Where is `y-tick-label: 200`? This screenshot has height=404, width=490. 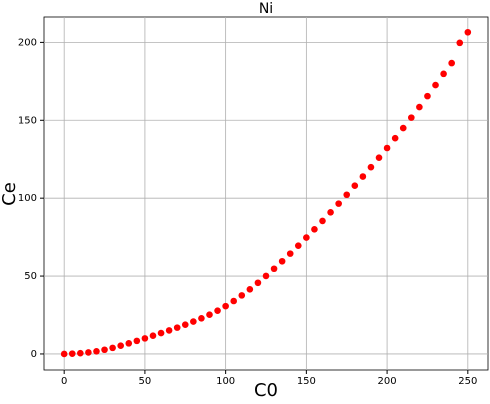
y-tick-label: 200 is located at coordinates (27, 42).